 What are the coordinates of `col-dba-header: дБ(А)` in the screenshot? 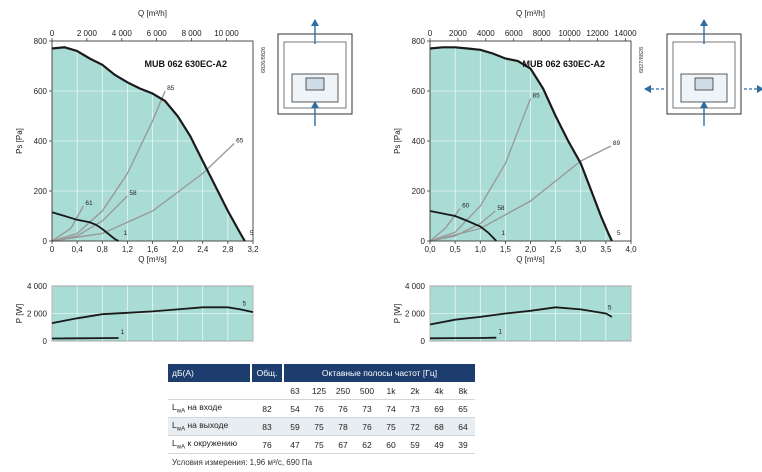 It's located at (209, 373).